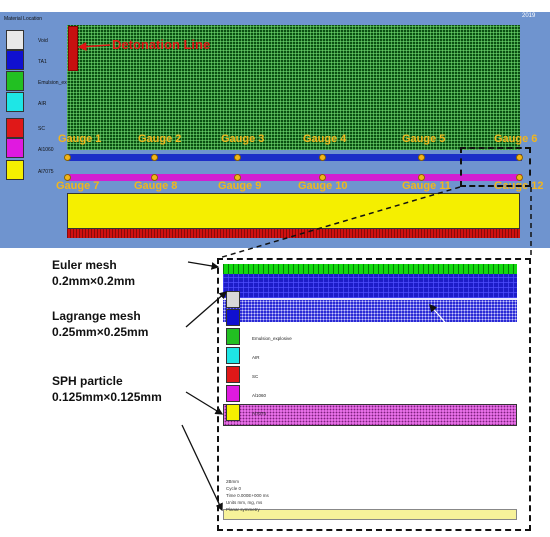 The height and width of the screenshot is (537, 550). What do you see at coordinates (294, 157) in the screenshot?
I see `flyer-plate-bar` at bounding box center [294, 157].